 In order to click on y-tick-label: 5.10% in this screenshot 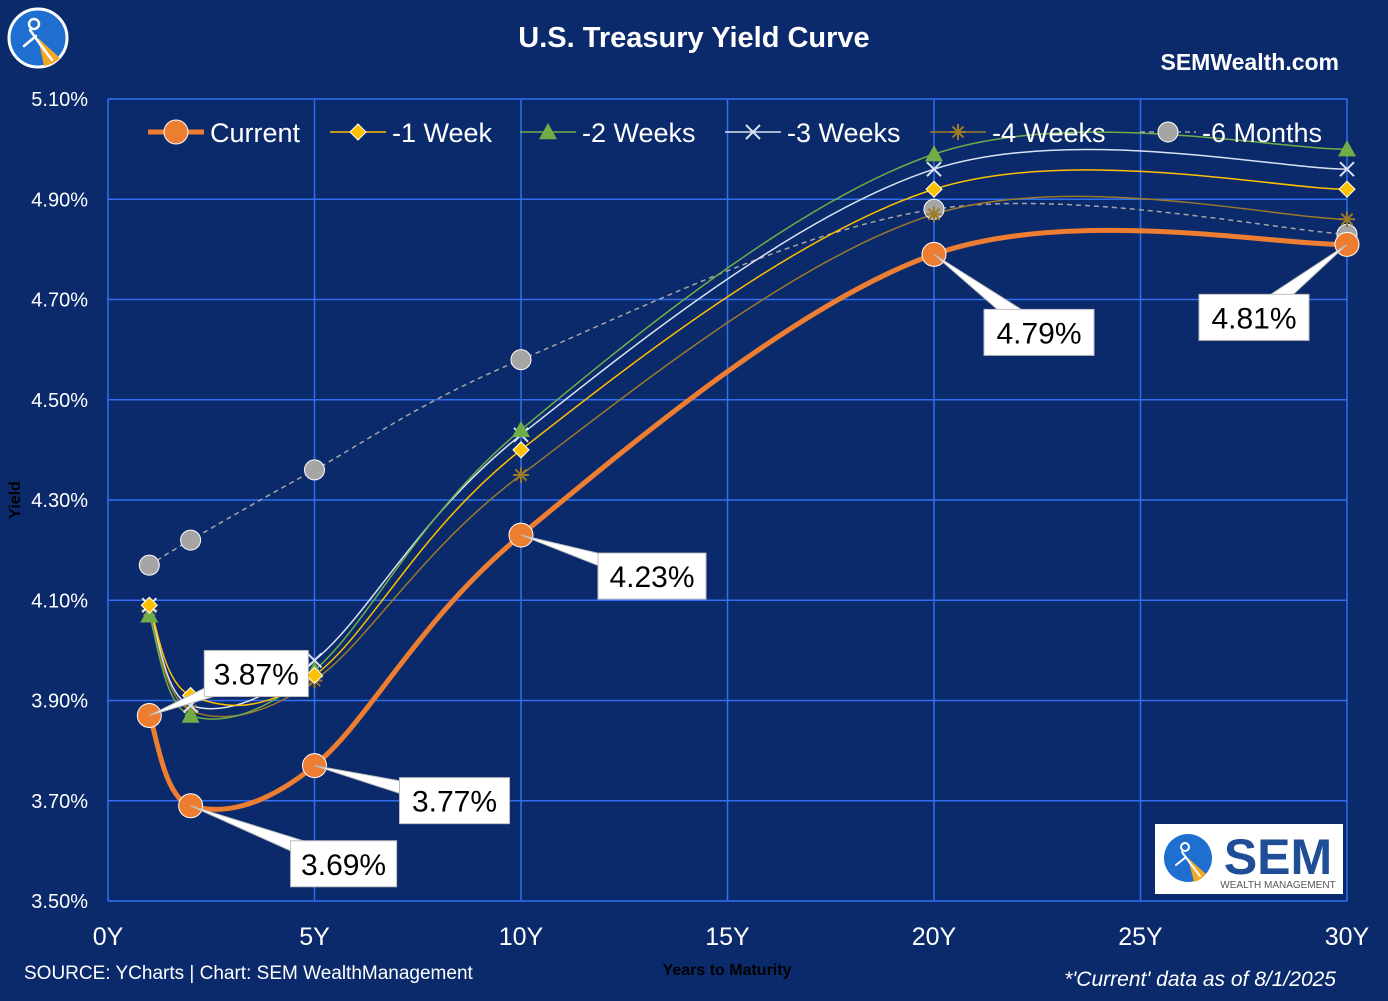, I will do `click(59, 100)`.